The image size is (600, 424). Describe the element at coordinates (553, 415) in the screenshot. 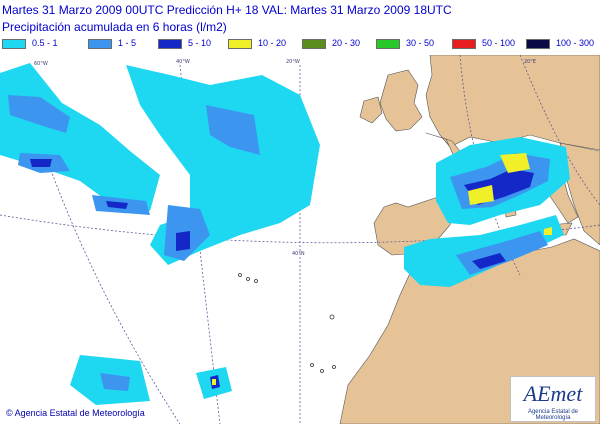

I see `aemet-logo-subtext: Agencia Estatal de Meteorología` at that location.